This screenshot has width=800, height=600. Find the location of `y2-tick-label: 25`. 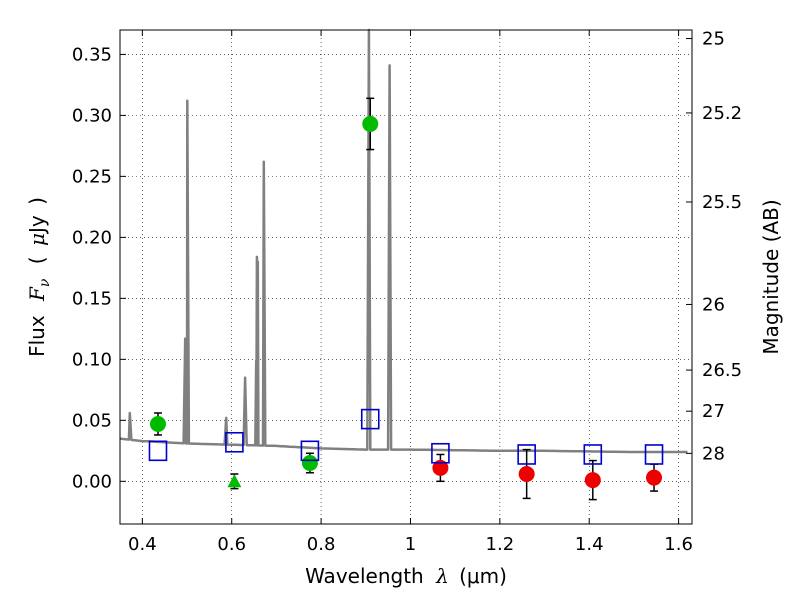

y2-tick-label: 25 is located at coordinates (713, 39).